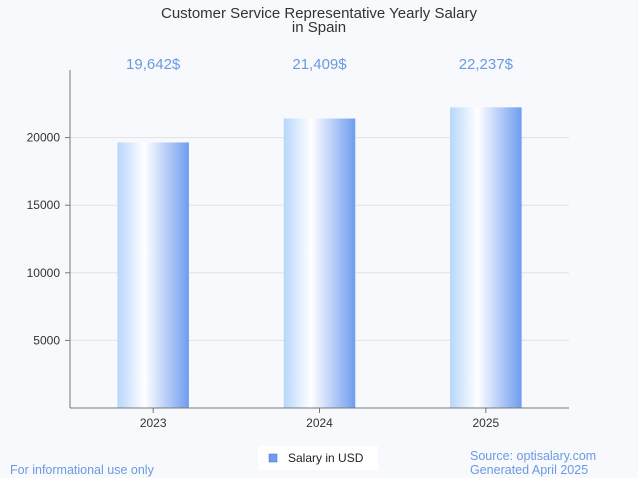 This screenshot has height=478, width=638. Describe the element at coordinates (326, 458) in the screenshot. I see `legend-label: Salary in USD` at that location.